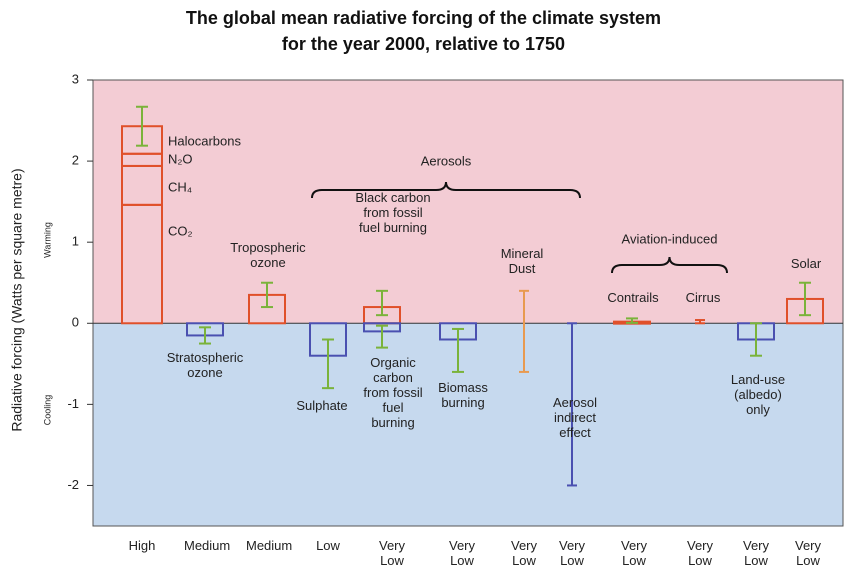 This screenshot has width=847, height=574. What do you see at coordinates (393, 212) in the screenshot?
I see `bar-label: Black carbon from fossil fuel burning` at bounding box center [393, 212].